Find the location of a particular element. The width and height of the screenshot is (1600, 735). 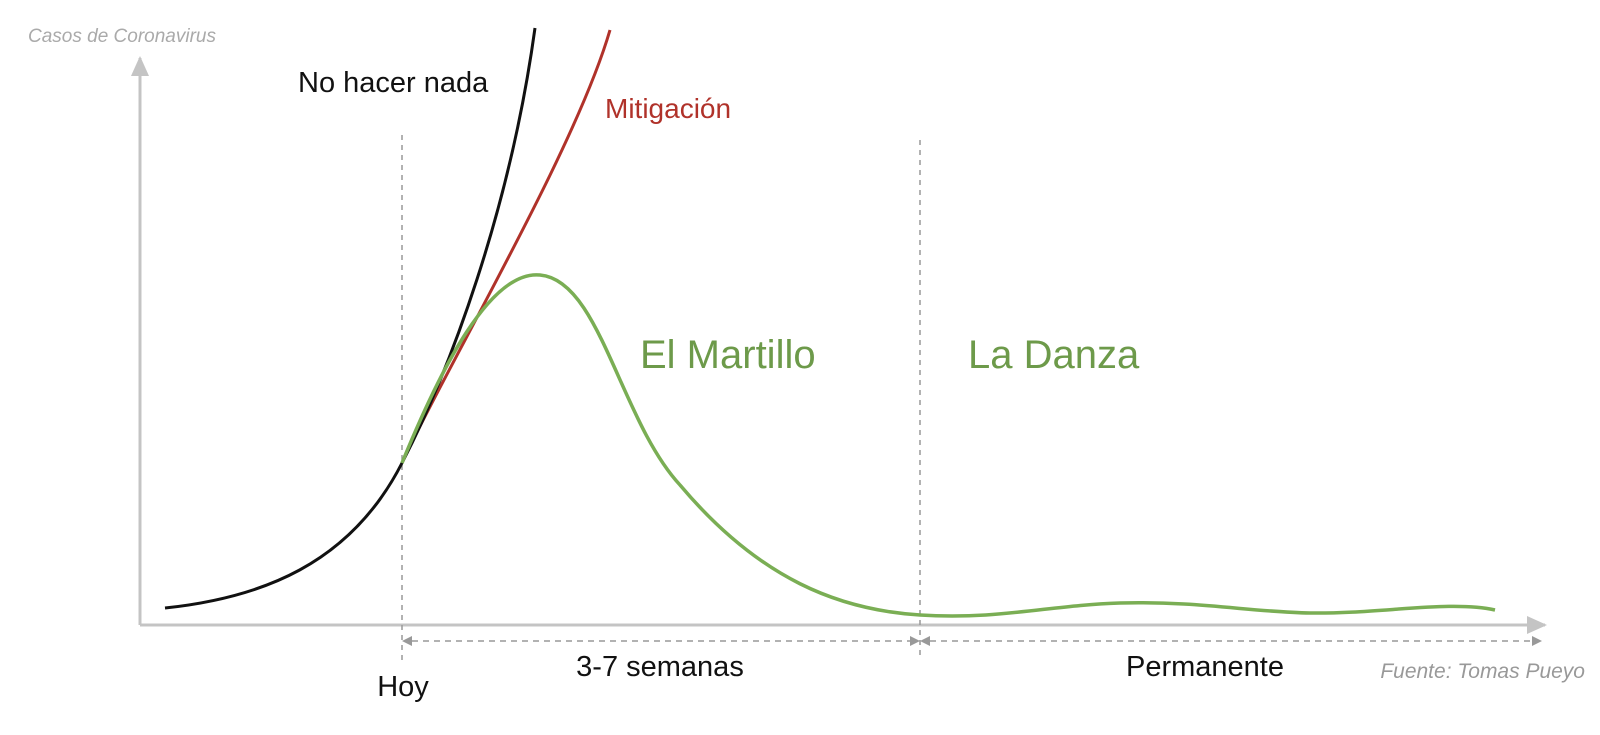

phase-duration: 3-7 semanas is located at coordinates (660, 667).